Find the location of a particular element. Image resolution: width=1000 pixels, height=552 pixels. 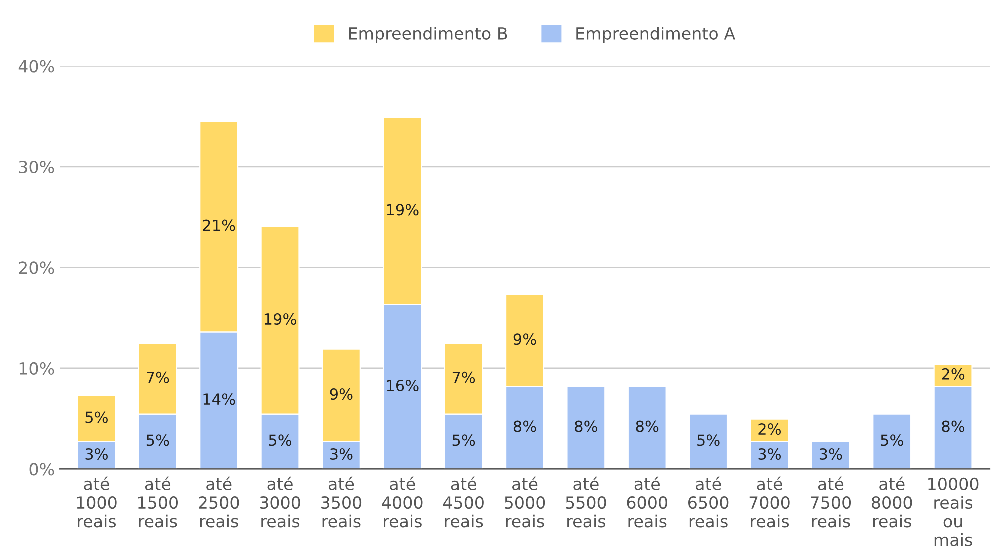

x-tick-label: até 4000 reais is located at coordinates (402, 502).